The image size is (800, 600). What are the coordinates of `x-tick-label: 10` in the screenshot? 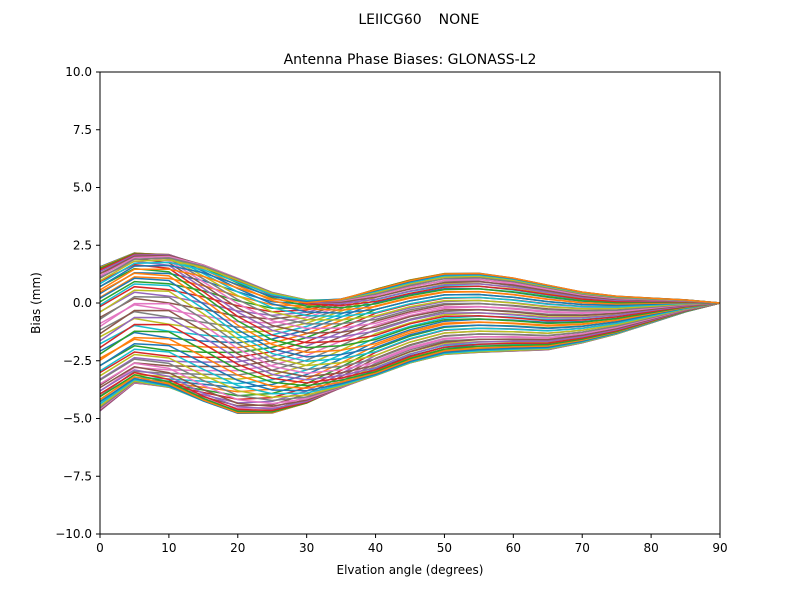 It's located at (168, 548).